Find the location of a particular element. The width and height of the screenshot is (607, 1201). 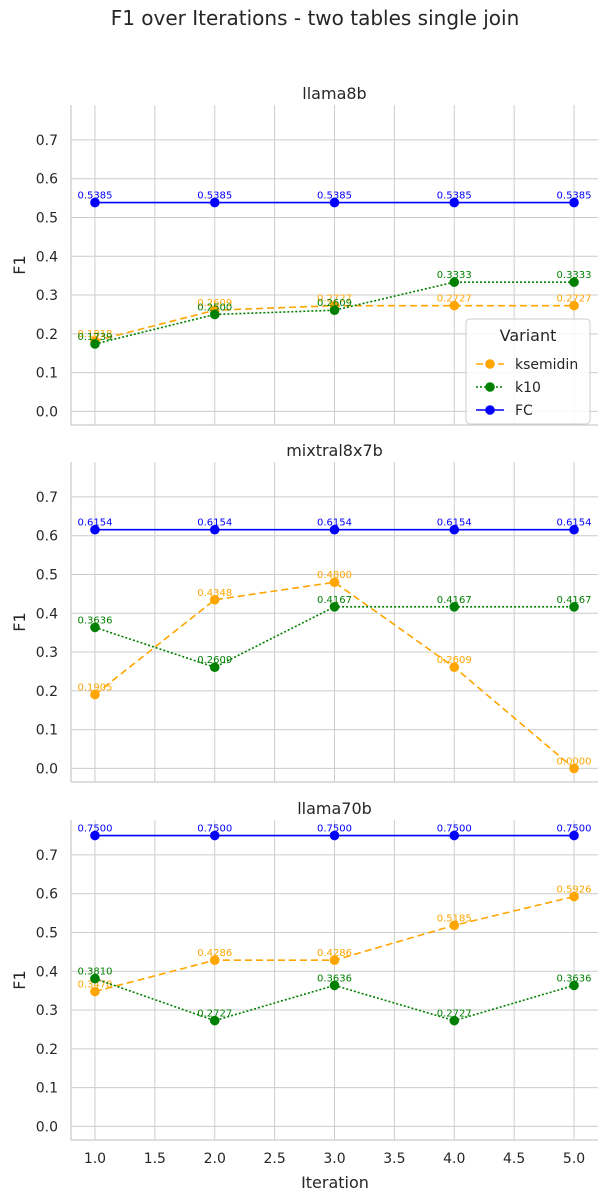

data-label-k10: 0.2727 is located at coordinates (454, 1014).